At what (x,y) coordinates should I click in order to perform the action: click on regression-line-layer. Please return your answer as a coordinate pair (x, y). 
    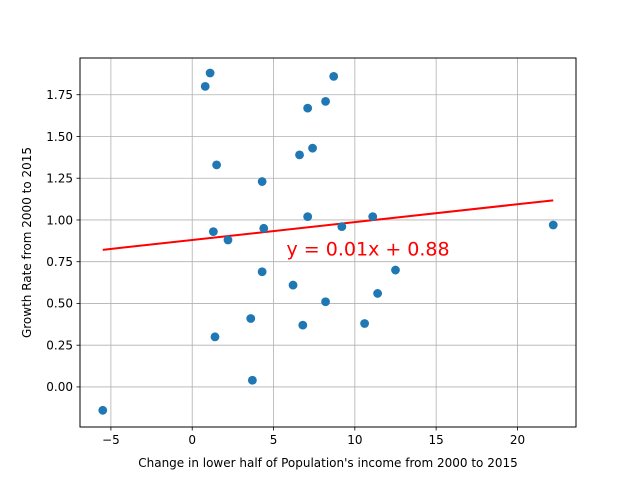
    Looking at the image, I should click on (328, 225).